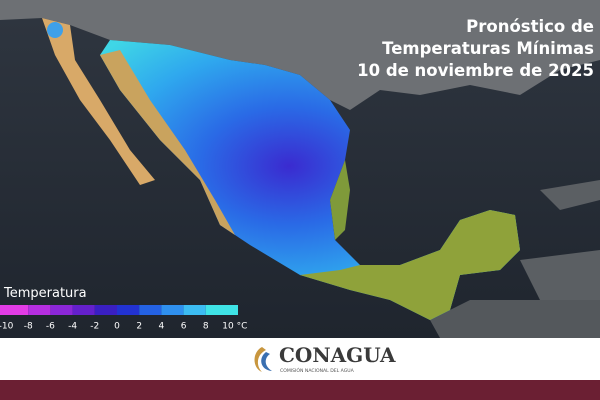  Describe the element at coordinates (317, 370) in the screenshot. I see `logo-subtitle: COMISIÓN NACIONAL DEL AGUA` at that location.